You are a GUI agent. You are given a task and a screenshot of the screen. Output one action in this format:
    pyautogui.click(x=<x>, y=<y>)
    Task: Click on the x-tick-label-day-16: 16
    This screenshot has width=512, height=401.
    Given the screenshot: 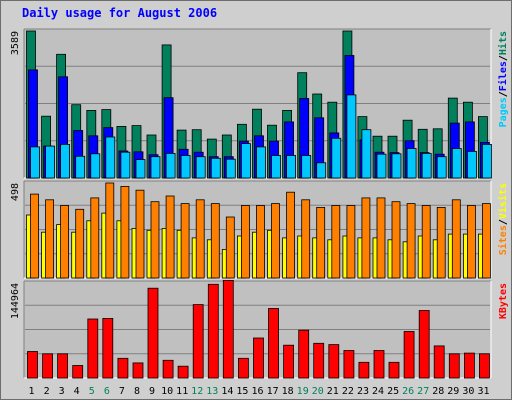 What is the action you would take?
    pyautogui.click(x=257, y=391)
    